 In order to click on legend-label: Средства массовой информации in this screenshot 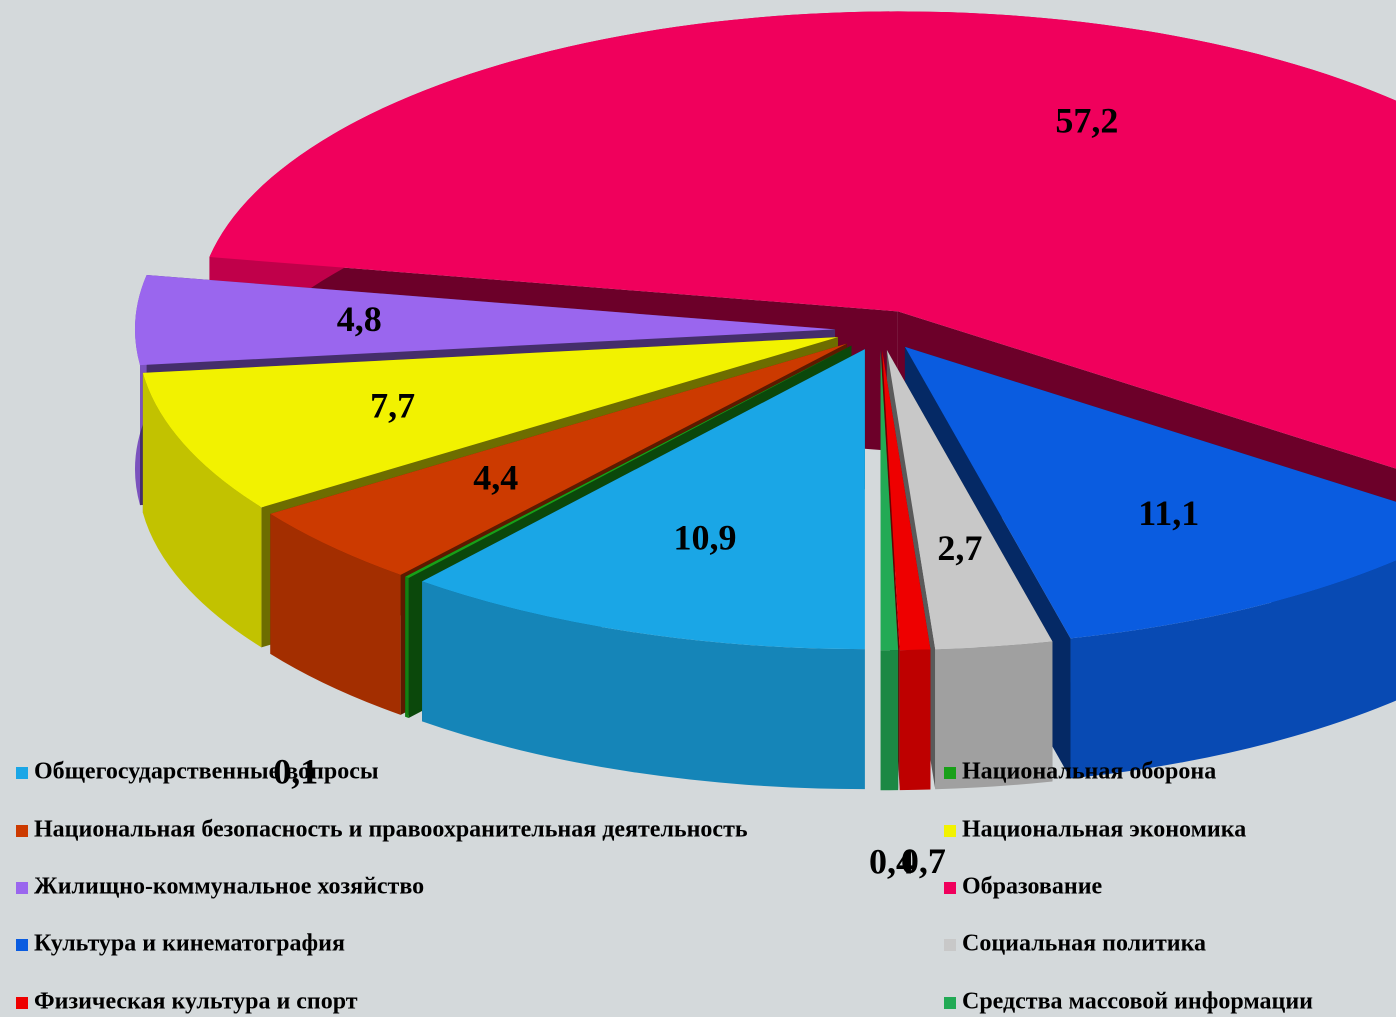, I will do `click(1137, 1002)`.